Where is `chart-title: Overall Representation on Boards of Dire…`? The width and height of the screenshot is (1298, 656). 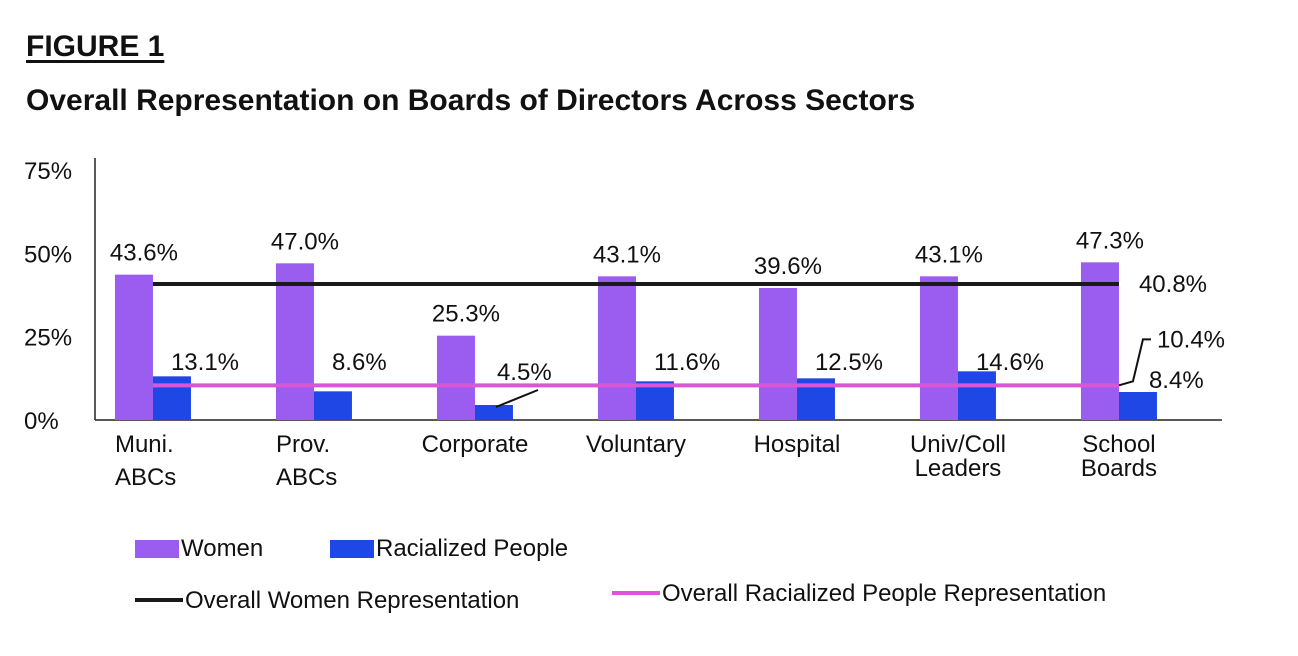
chart-title: Overall Representation on Boards of Dire… is located at coordinates (471, 100).